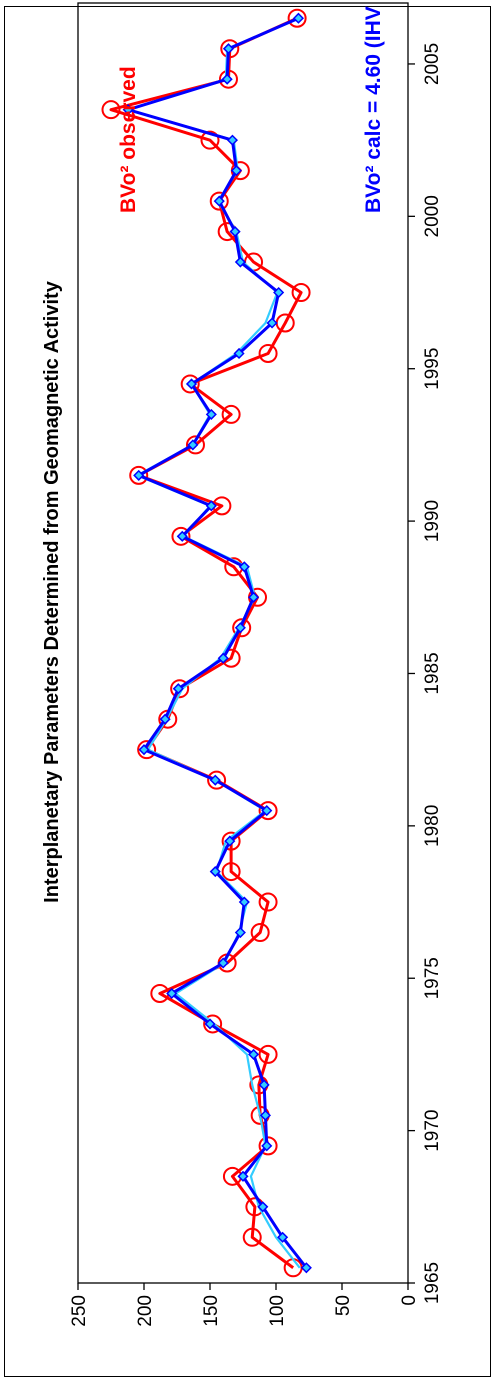  Describe the element at coordinates (211, 1311) in the screenshot. I see `y-tick-label: 150` at that location.